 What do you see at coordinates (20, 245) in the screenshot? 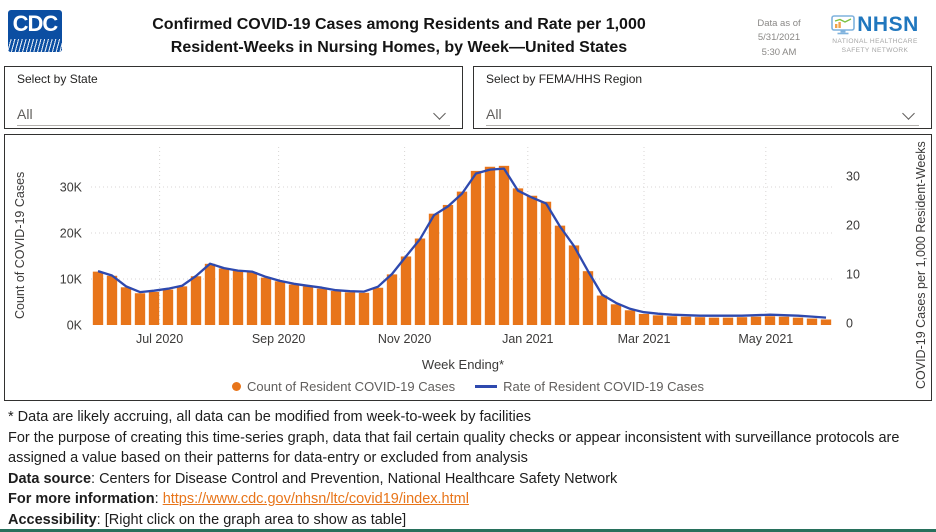
I see `y-axis-title-left: Count of COVID-19 Cases` at bounding box center [20, 245].